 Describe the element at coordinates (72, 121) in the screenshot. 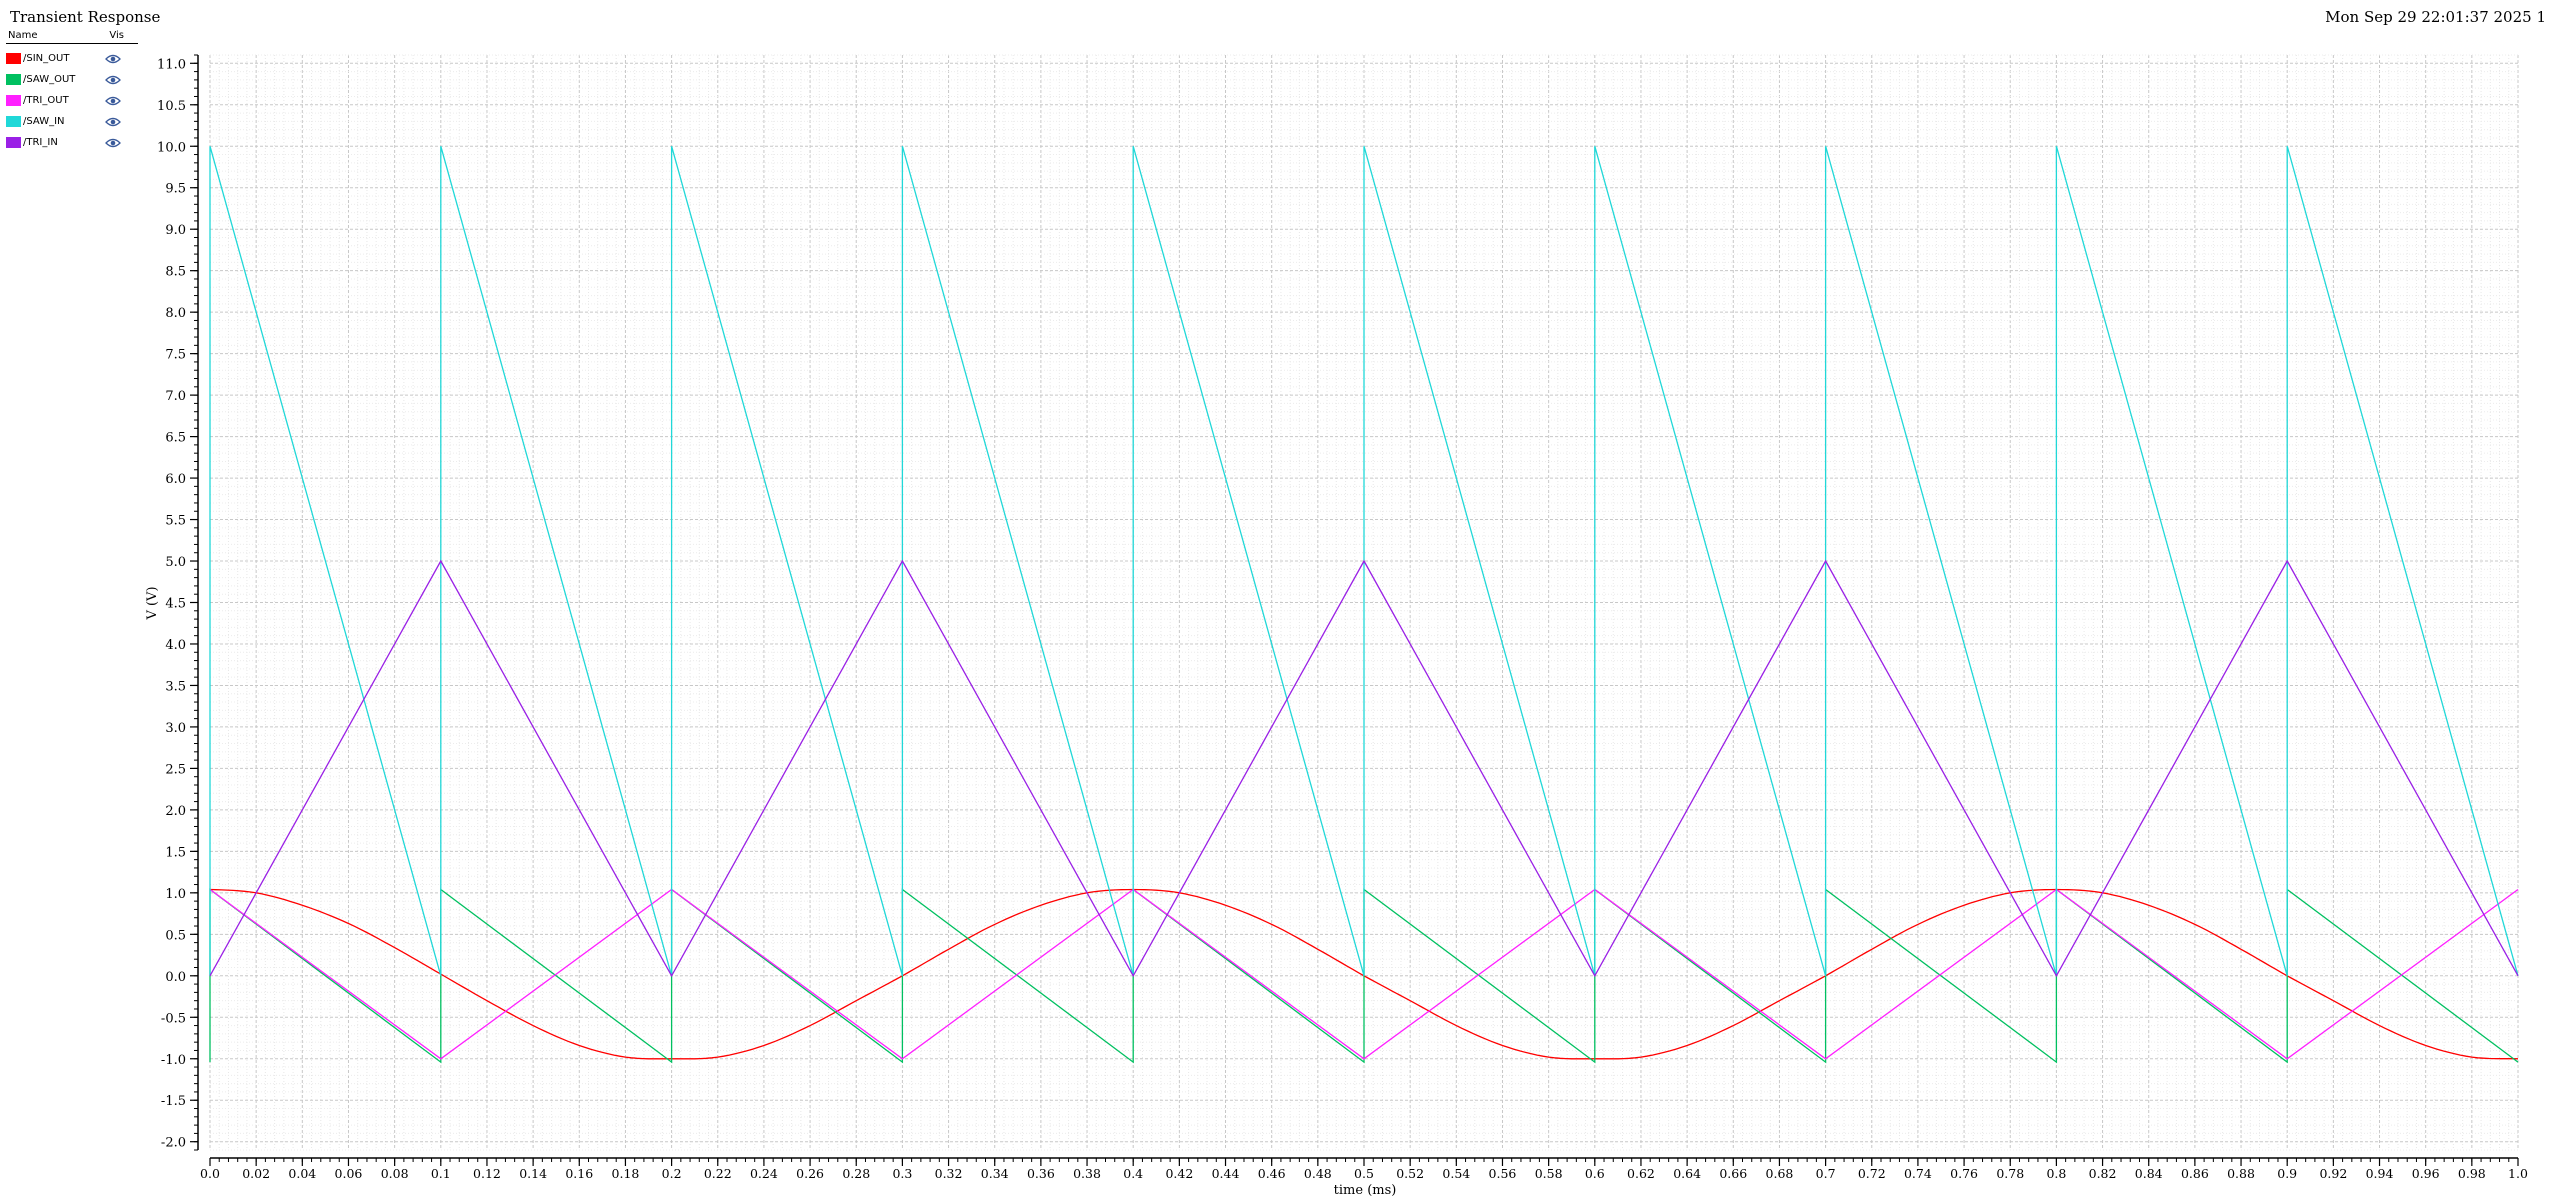

I see `legend-item: /SAW_IN` at that location.